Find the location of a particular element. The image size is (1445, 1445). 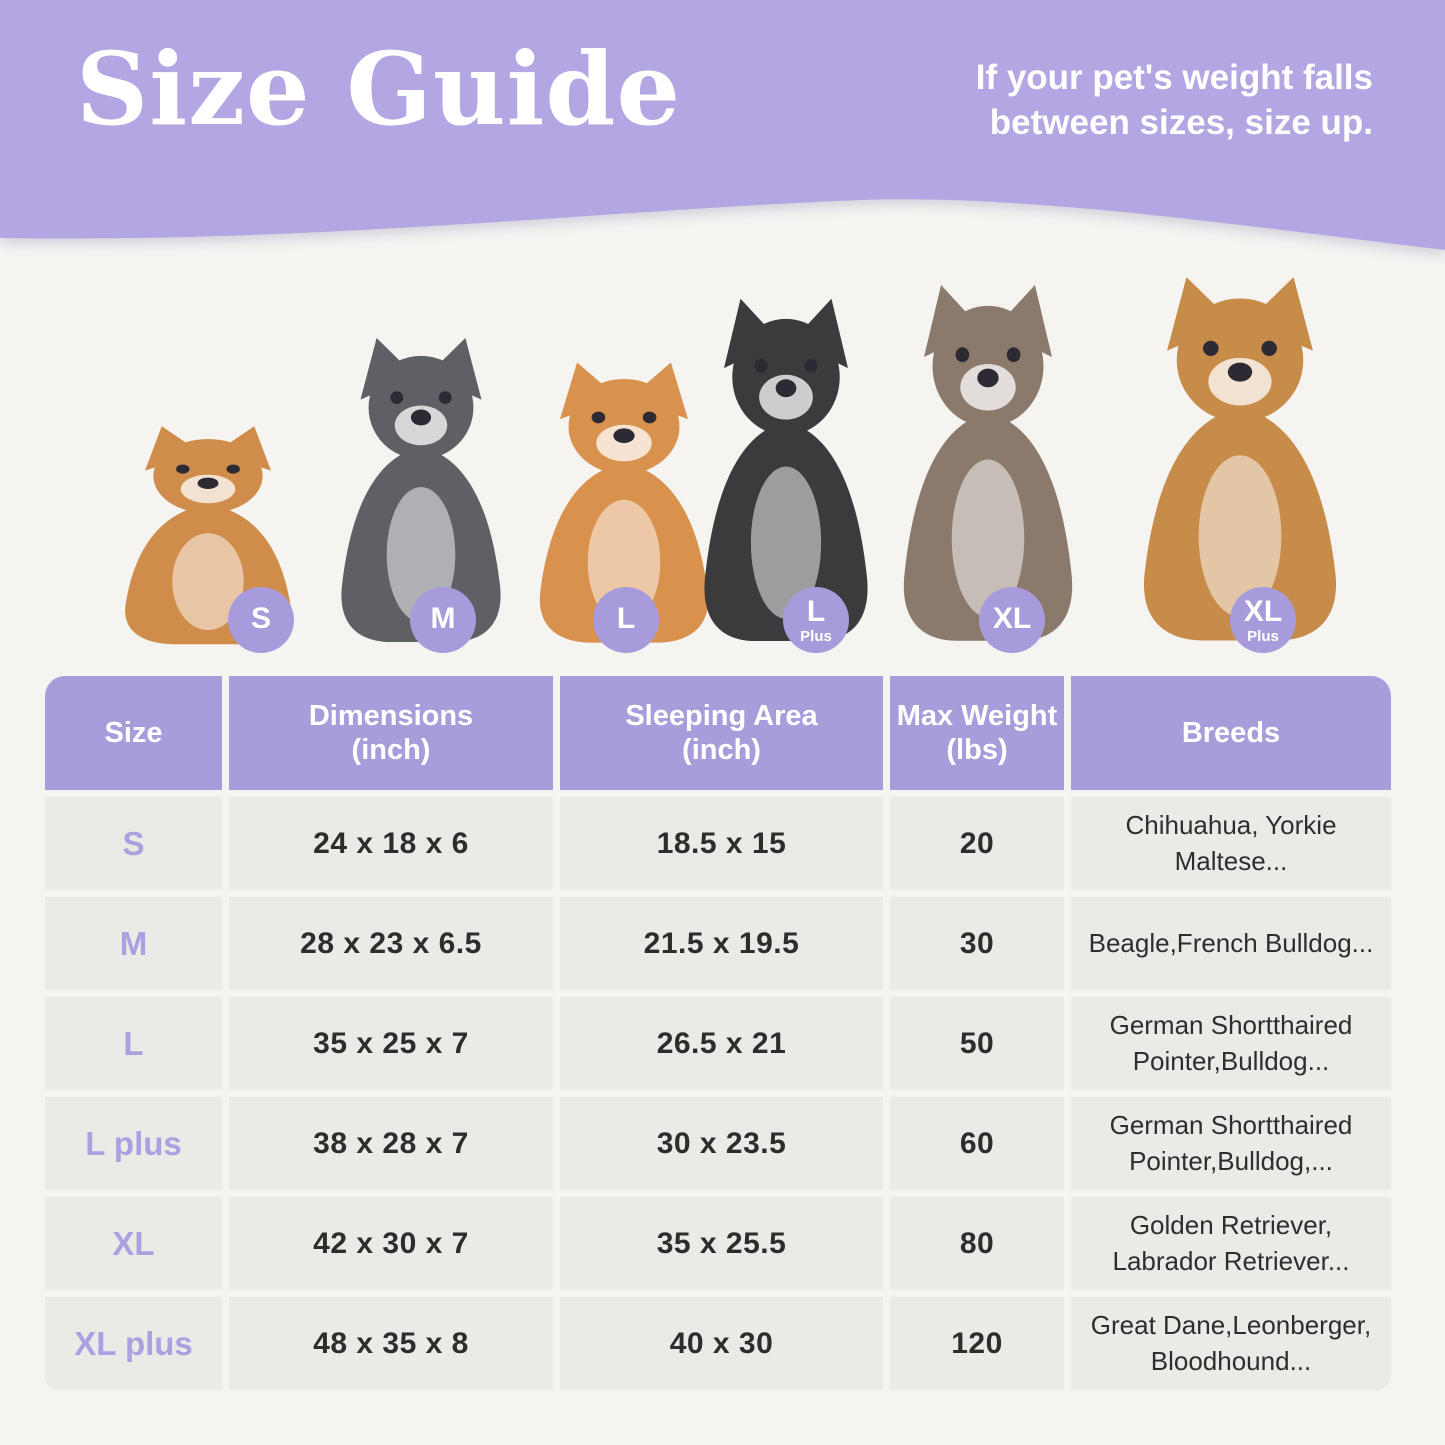

table-cell-size: XL is located at coordinates (133, 1243).